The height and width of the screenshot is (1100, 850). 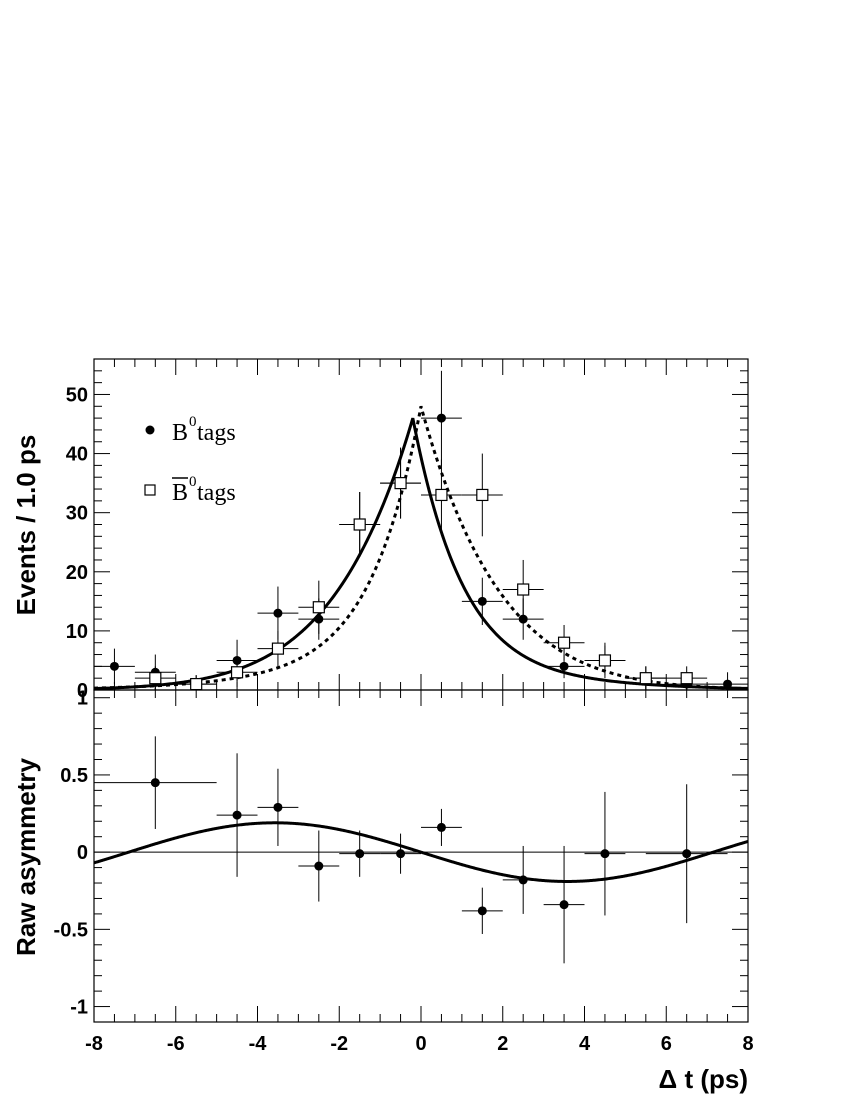 I want to click on top-y-tick-label: 40, so click(x=77, y=455).